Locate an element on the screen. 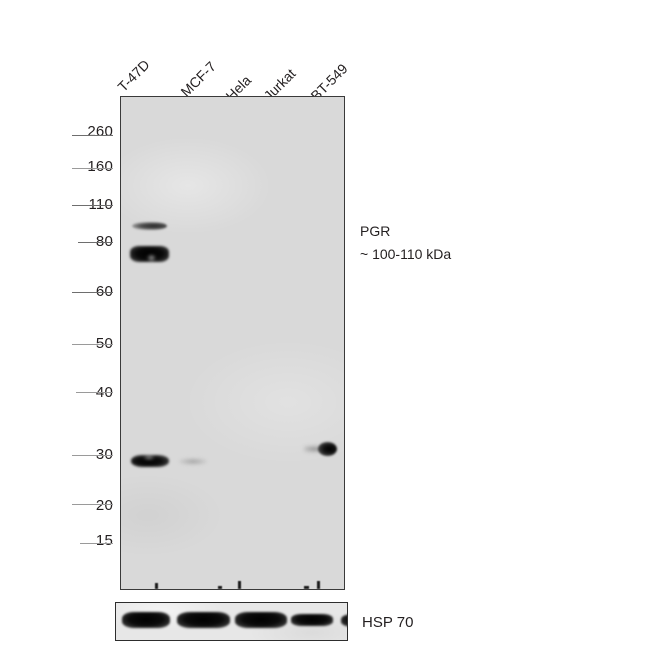 The image size is (650, 650). blot-panel-loading-control is located at coordinates (231, 621).